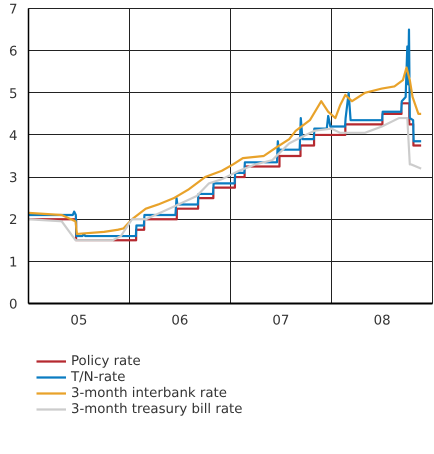  Describe the element at coordinates (106, 361) in the screenshot. I see `legend-label: Policy rate` at that location.